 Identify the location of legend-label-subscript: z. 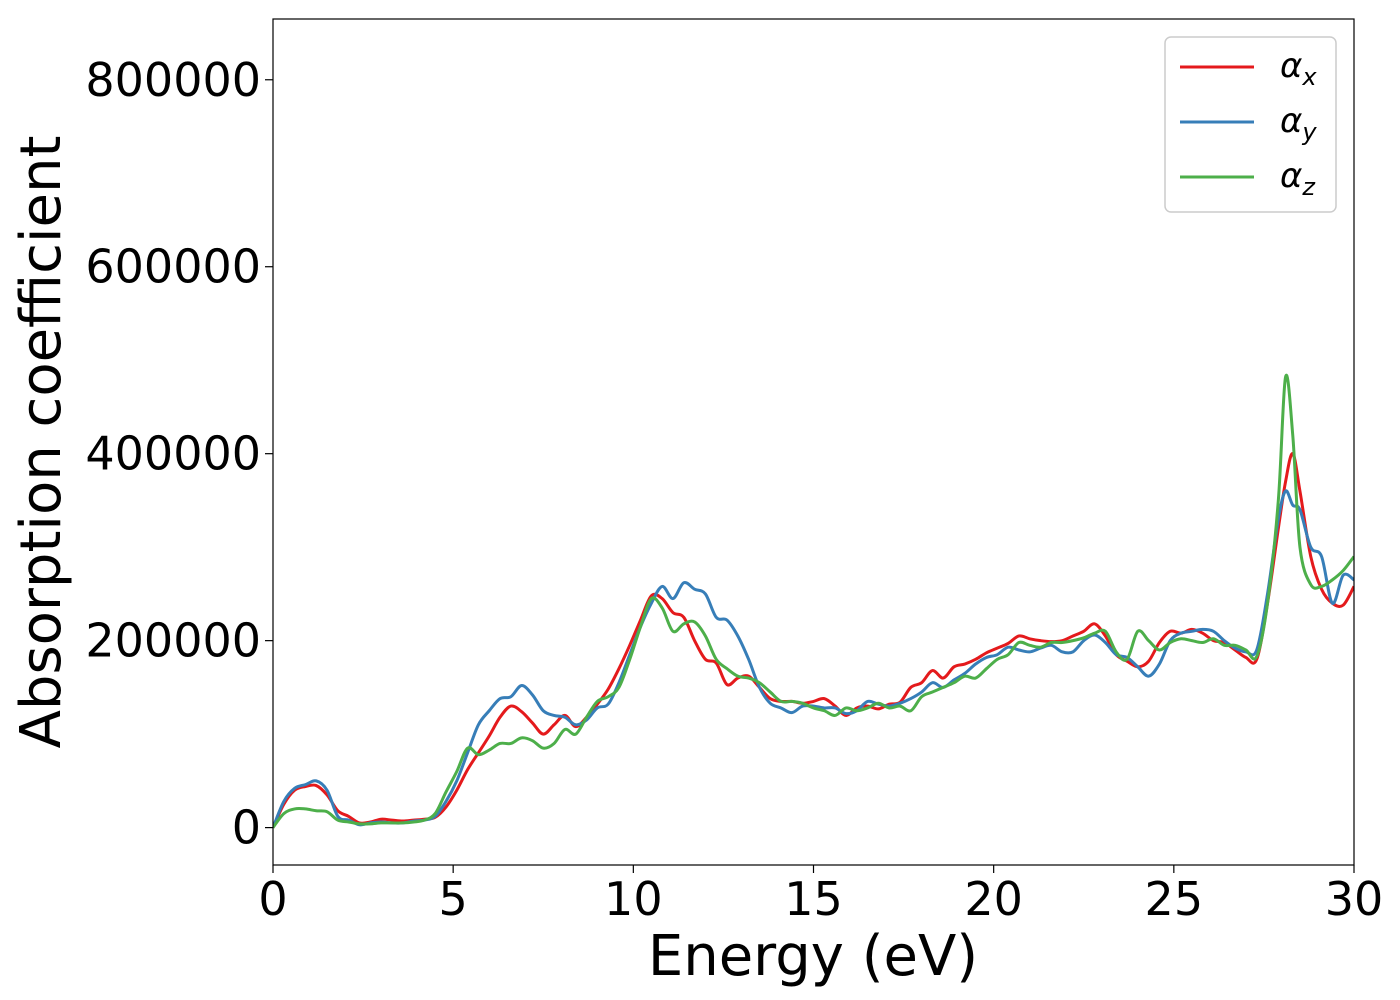
(1308, 187).